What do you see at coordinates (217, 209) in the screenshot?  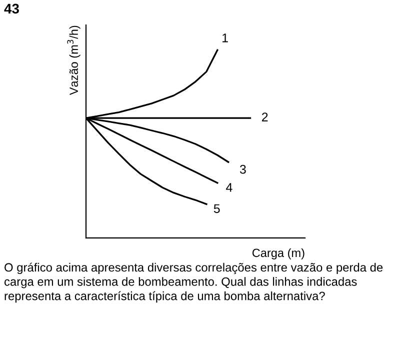 I see `series-label: 5` at bounding box center [217, 209].